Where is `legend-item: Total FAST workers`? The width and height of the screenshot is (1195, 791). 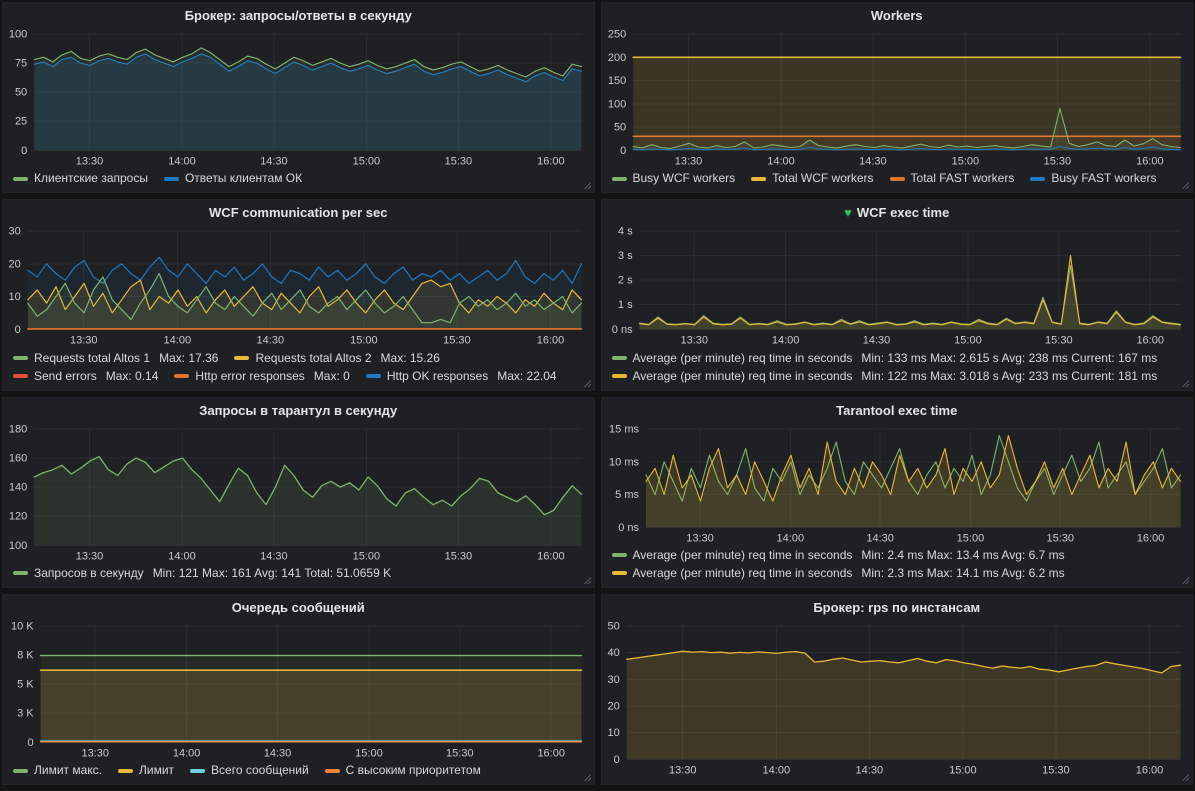 legend-item: Total FAST workers is located at coordinates (951, 178).